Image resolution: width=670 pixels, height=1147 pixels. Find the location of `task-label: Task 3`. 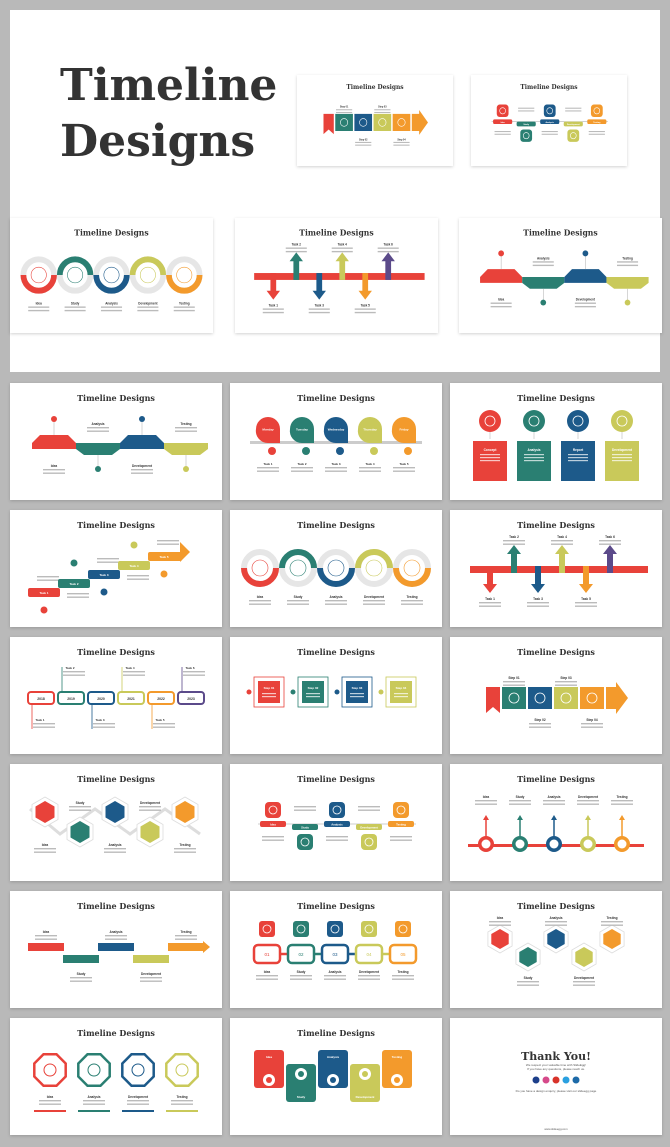

task-label: Task 3 is located at coordinates (99, 720).